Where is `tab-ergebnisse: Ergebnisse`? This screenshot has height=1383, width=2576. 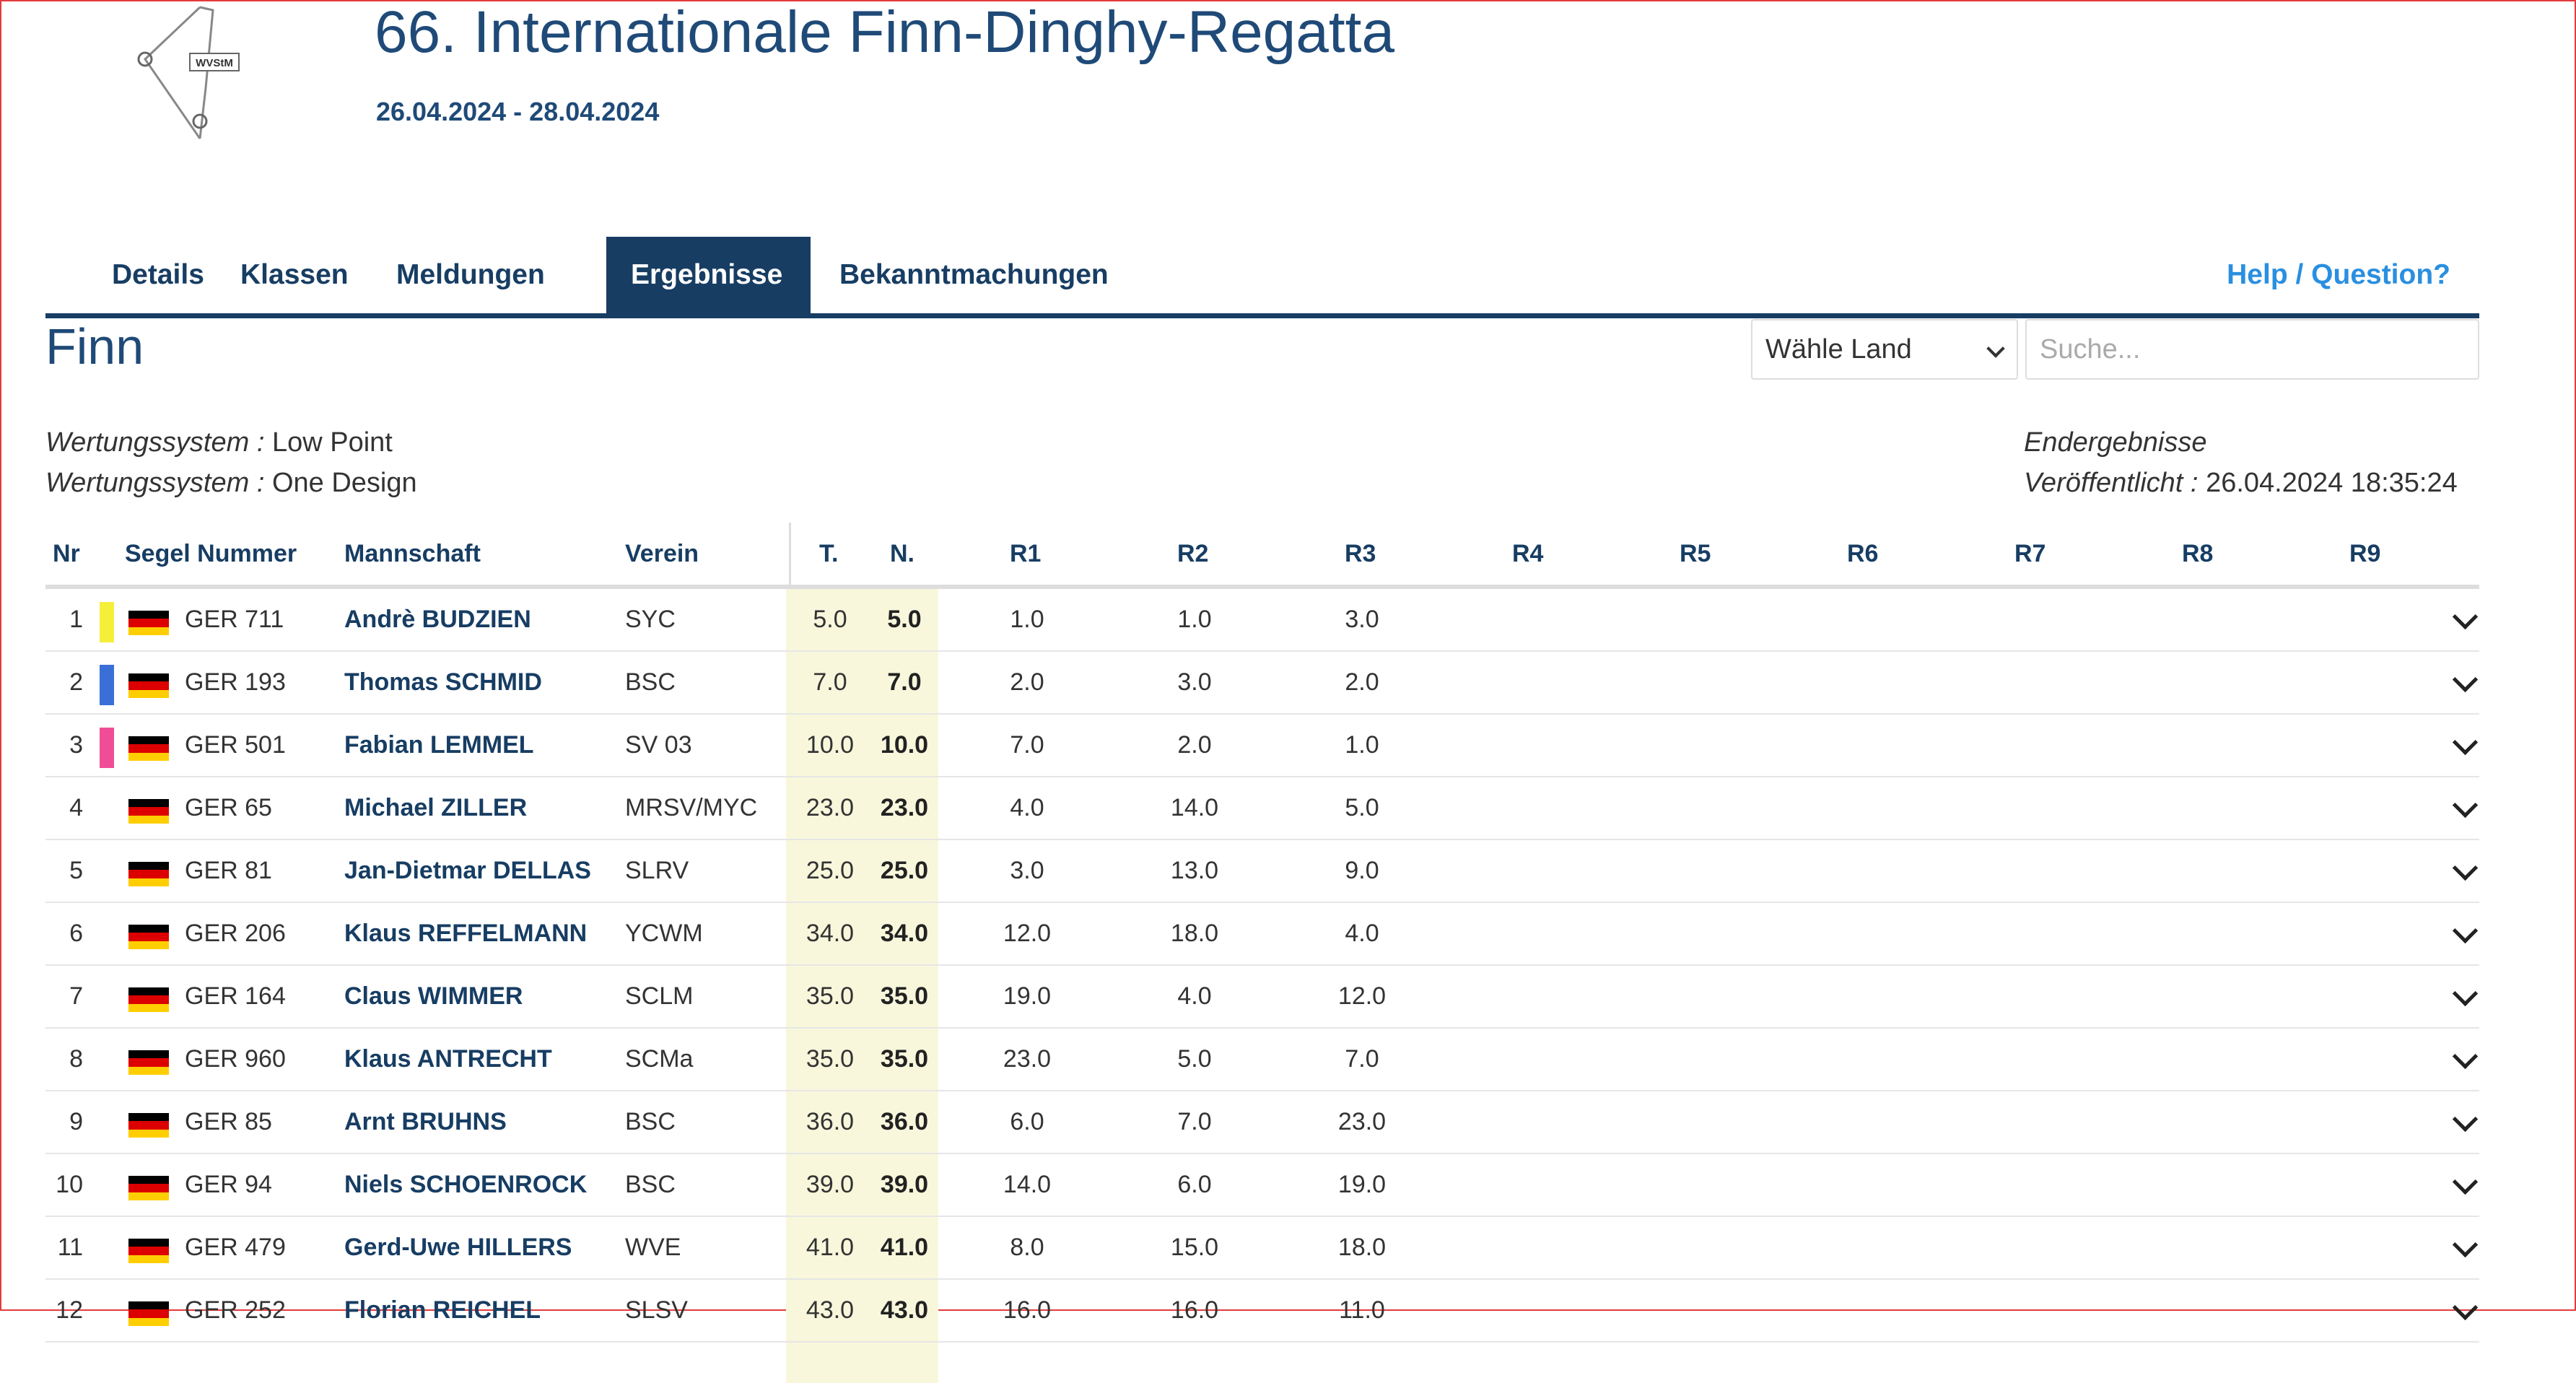 tab-ergebnisse: Ergebnisse is located at coordinates (708, 275).